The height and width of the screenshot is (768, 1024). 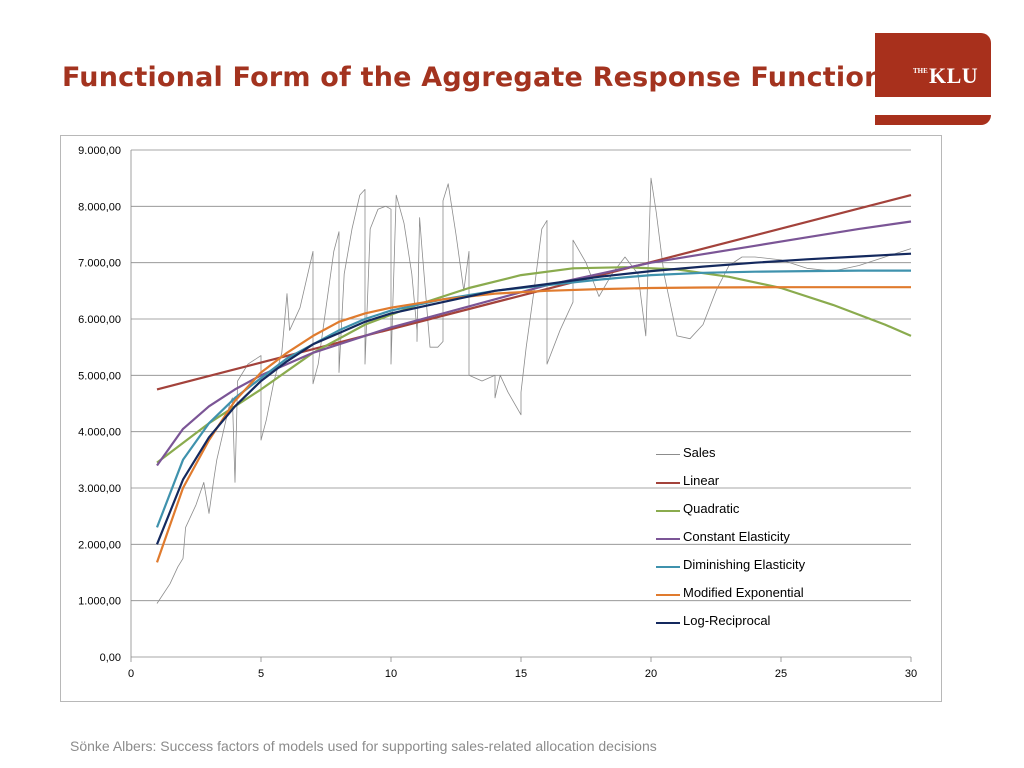 I want to click on klu-logo: THE KLU, so click(x=933, y=79).